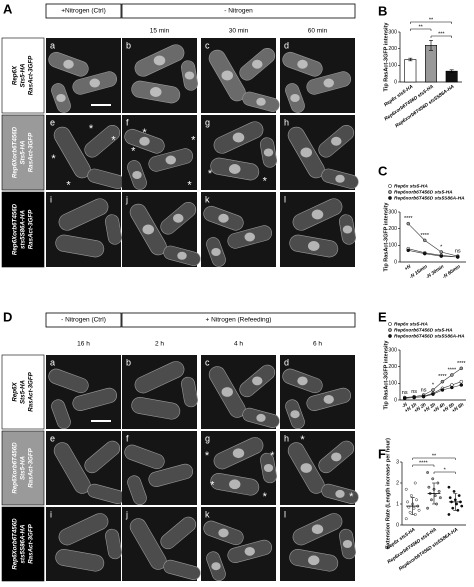  I want to click on micrograph: f * * * *, so click(159, 153).